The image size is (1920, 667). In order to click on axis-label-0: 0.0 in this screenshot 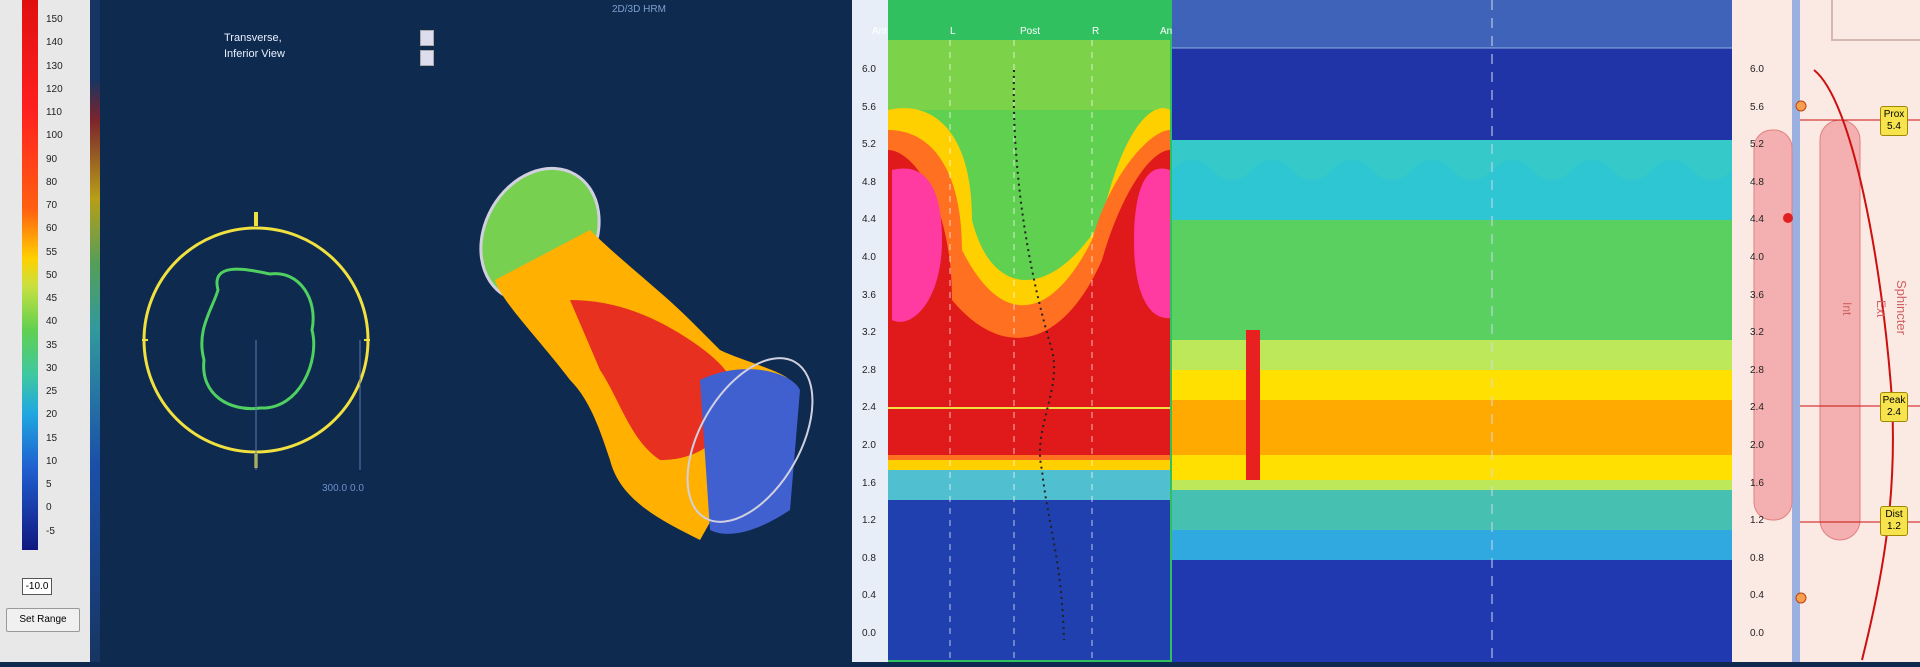, I will do `click(357, 488)`.